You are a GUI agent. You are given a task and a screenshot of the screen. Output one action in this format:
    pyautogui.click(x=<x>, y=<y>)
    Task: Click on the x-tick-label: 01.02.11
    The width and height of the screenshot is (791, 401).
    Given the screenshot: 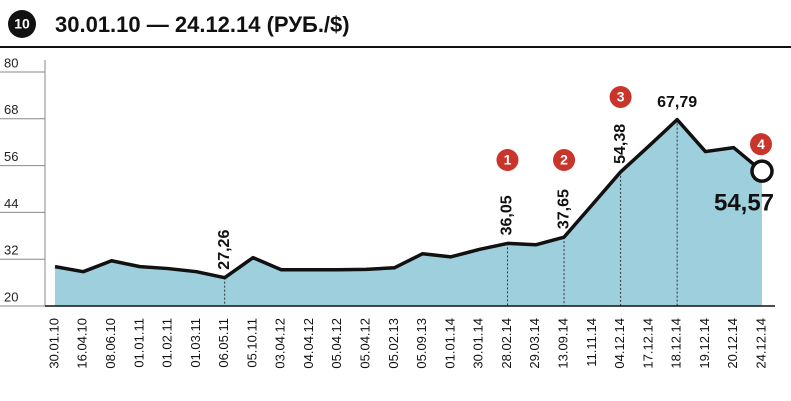 What is the action you would take?
    pyautogui.click(x=167, y=343)
    